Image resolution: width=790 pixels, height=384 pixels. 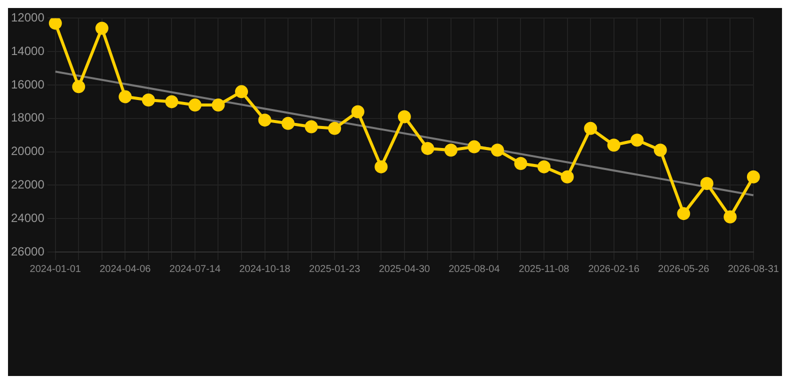 What do you see at coordinates (27, 217) in the screenshot?
I see `y-tick-label: 24000` at bounding box center [27, 217].